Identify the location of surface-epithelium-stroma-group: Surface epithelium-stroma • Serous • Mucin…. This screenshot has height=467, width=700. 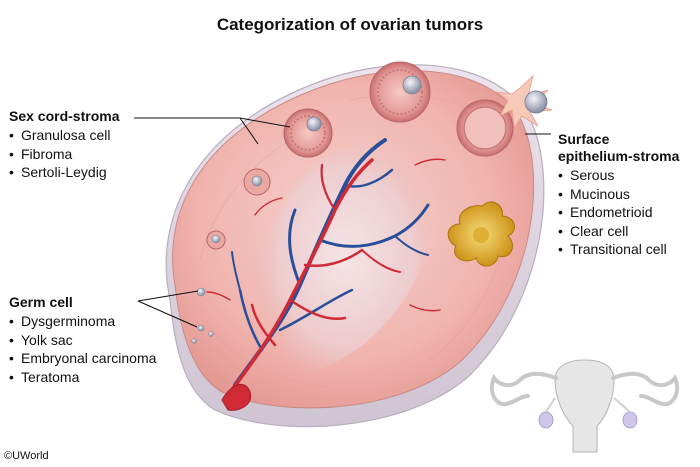
(618, 195).